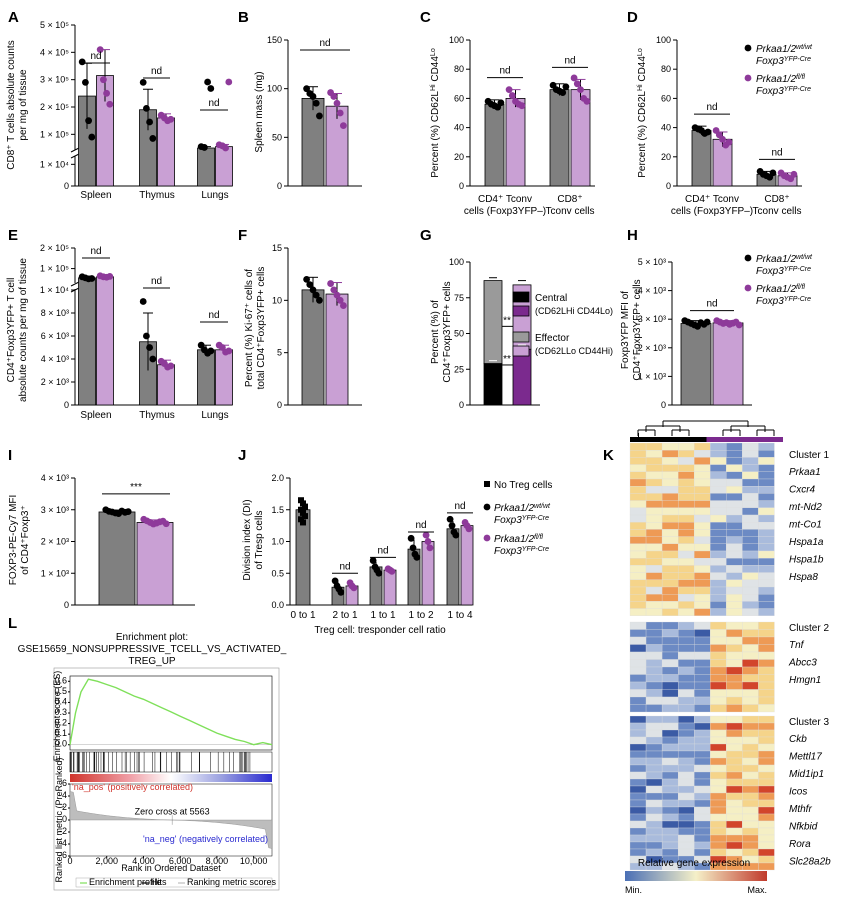 The image size is (847, 900). What do you see at coordinates (54, 52) in the screenshot?
I see `y-tick-label: 4 × 10⁵` at bounding box center [54, 52].